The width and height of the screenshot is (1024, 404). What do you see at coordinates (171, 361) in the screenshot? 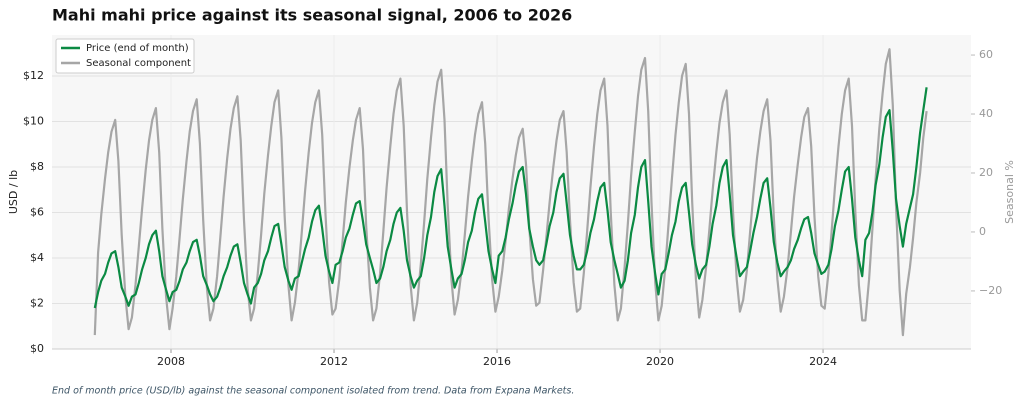
I see `x-tick-label: 2008` at bounding box center [171, 361].